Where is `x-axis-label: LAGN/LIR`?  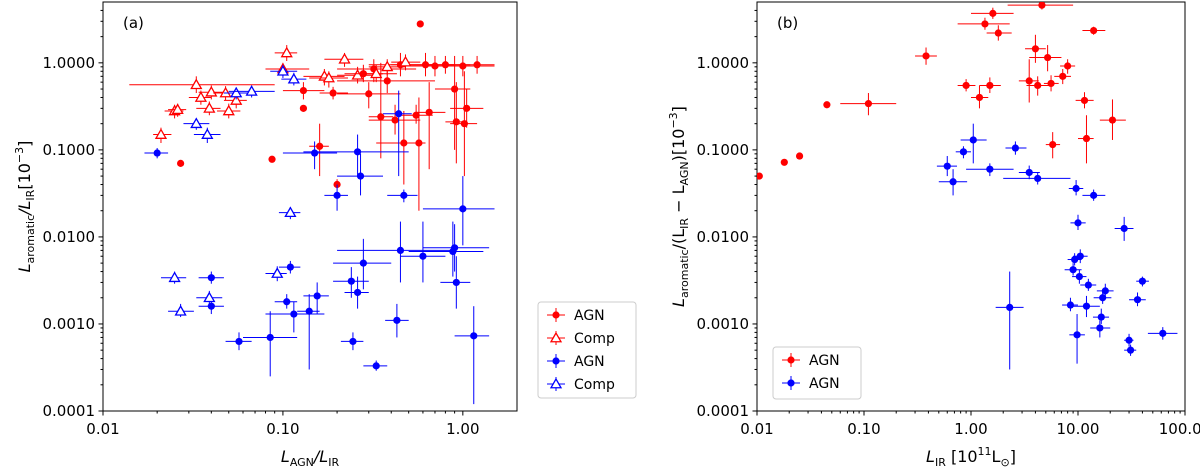 x-axis-label: LAGN/LIR is located at coordinates (310, 458).